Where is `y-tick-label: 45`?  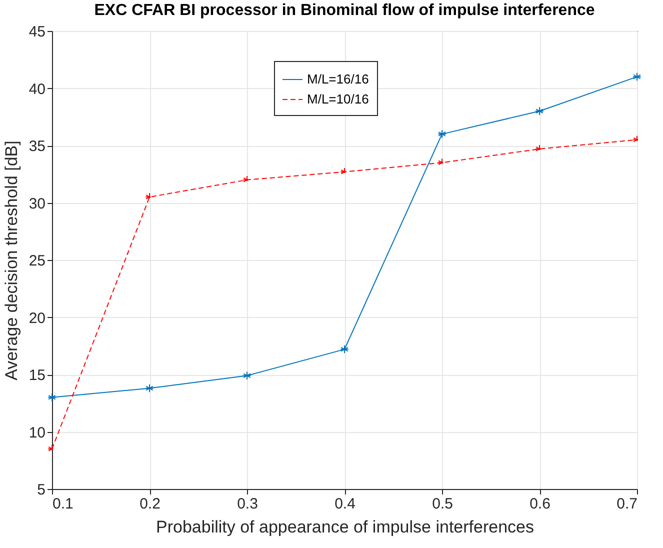 y-tick-label: 45 is located at coordinates (37, 32).